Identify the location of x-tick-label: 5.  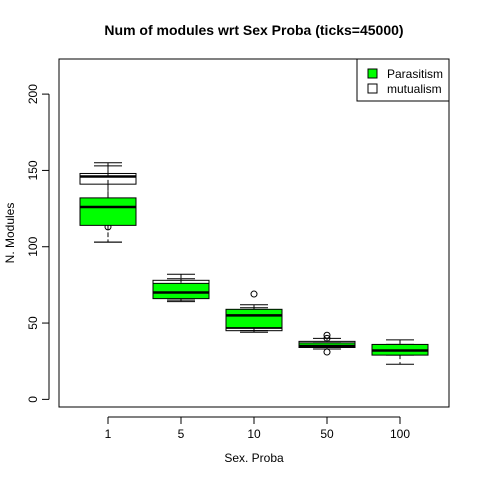
(181, 434).